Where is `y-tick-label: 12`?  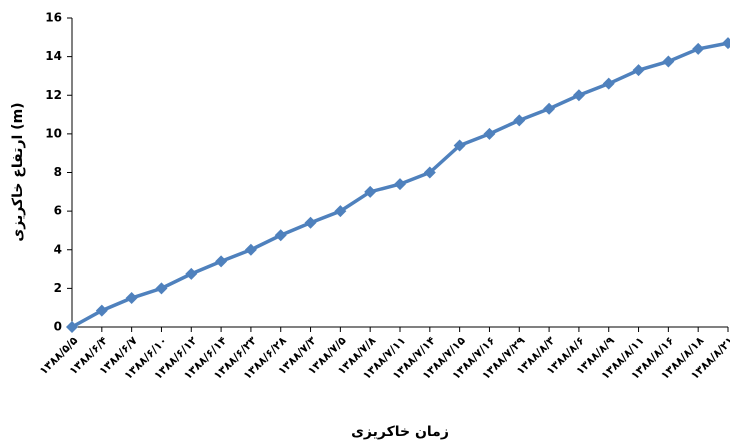 y-tick-label: 12 is located at coordinates (53, 95).